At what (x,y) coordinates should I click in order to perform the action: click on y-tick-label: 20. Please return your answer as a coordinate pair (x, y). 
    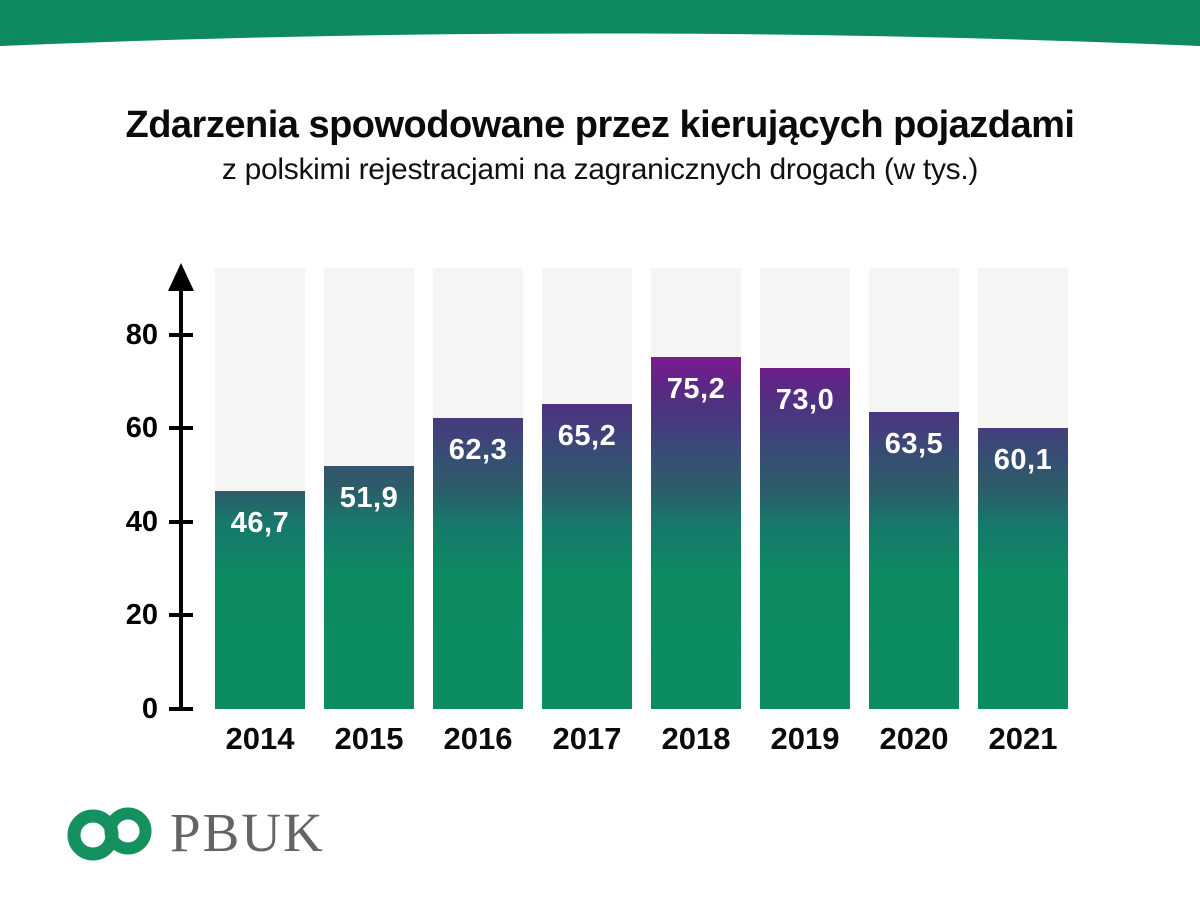
    Looking at the image, I should click on (141, 615).